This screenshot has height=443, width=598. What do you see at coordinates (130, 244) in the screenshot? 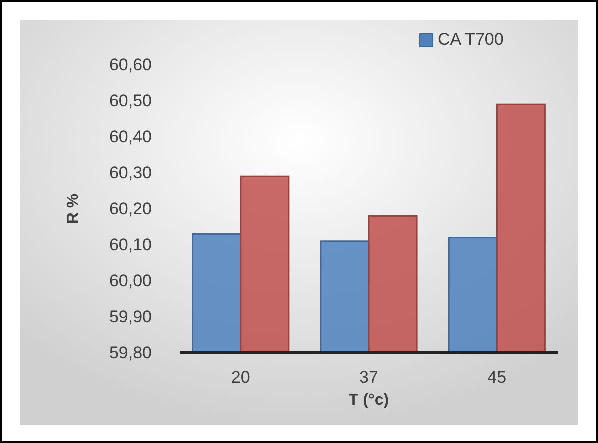
I see `y-tick-label: 60,10` at bounding box center [130, 244].